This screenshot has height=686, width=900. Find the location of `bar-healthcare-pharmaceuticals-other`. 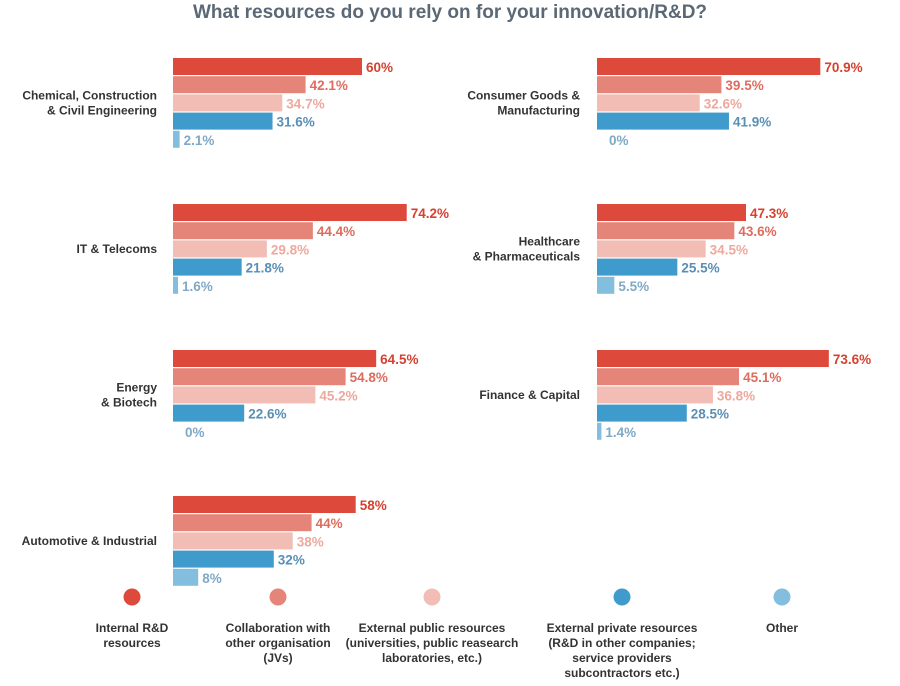

bar-healthcare-pharmaceuticals-other is located at coordinates (606, 285).